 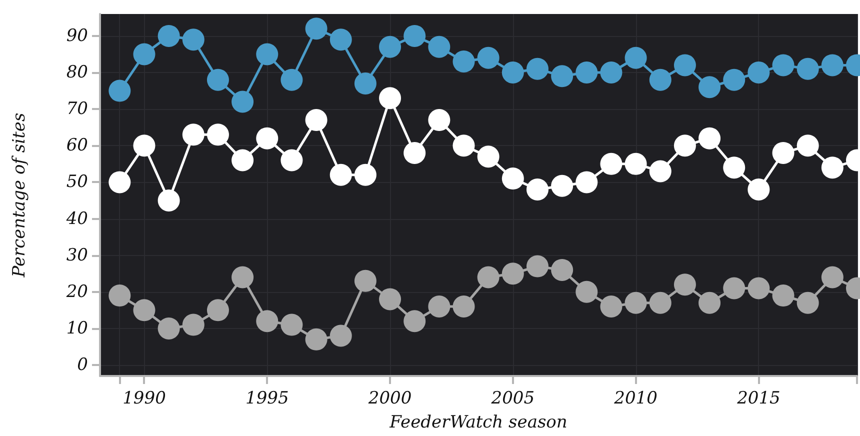 What do you see at coordinates (76, 292) in the screenshot?
I see `y-tick-label: 20` at bounding box center [76, 292].